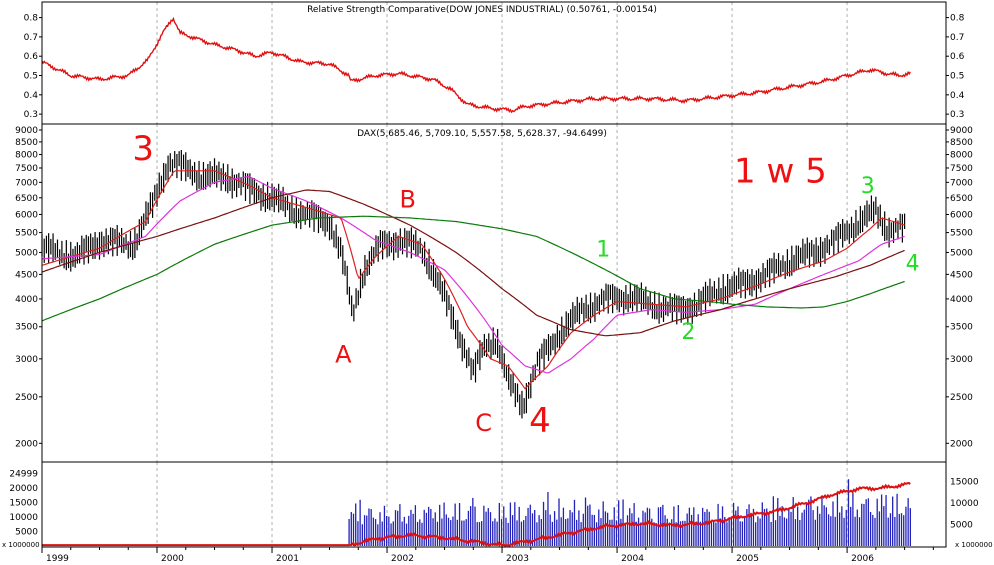 Image resolution: width=994 pixels, height=565 pixels. Describe the element at coordinates (780, 171) in the screenshot. I see `wave-label: 1 w 5` at that location.